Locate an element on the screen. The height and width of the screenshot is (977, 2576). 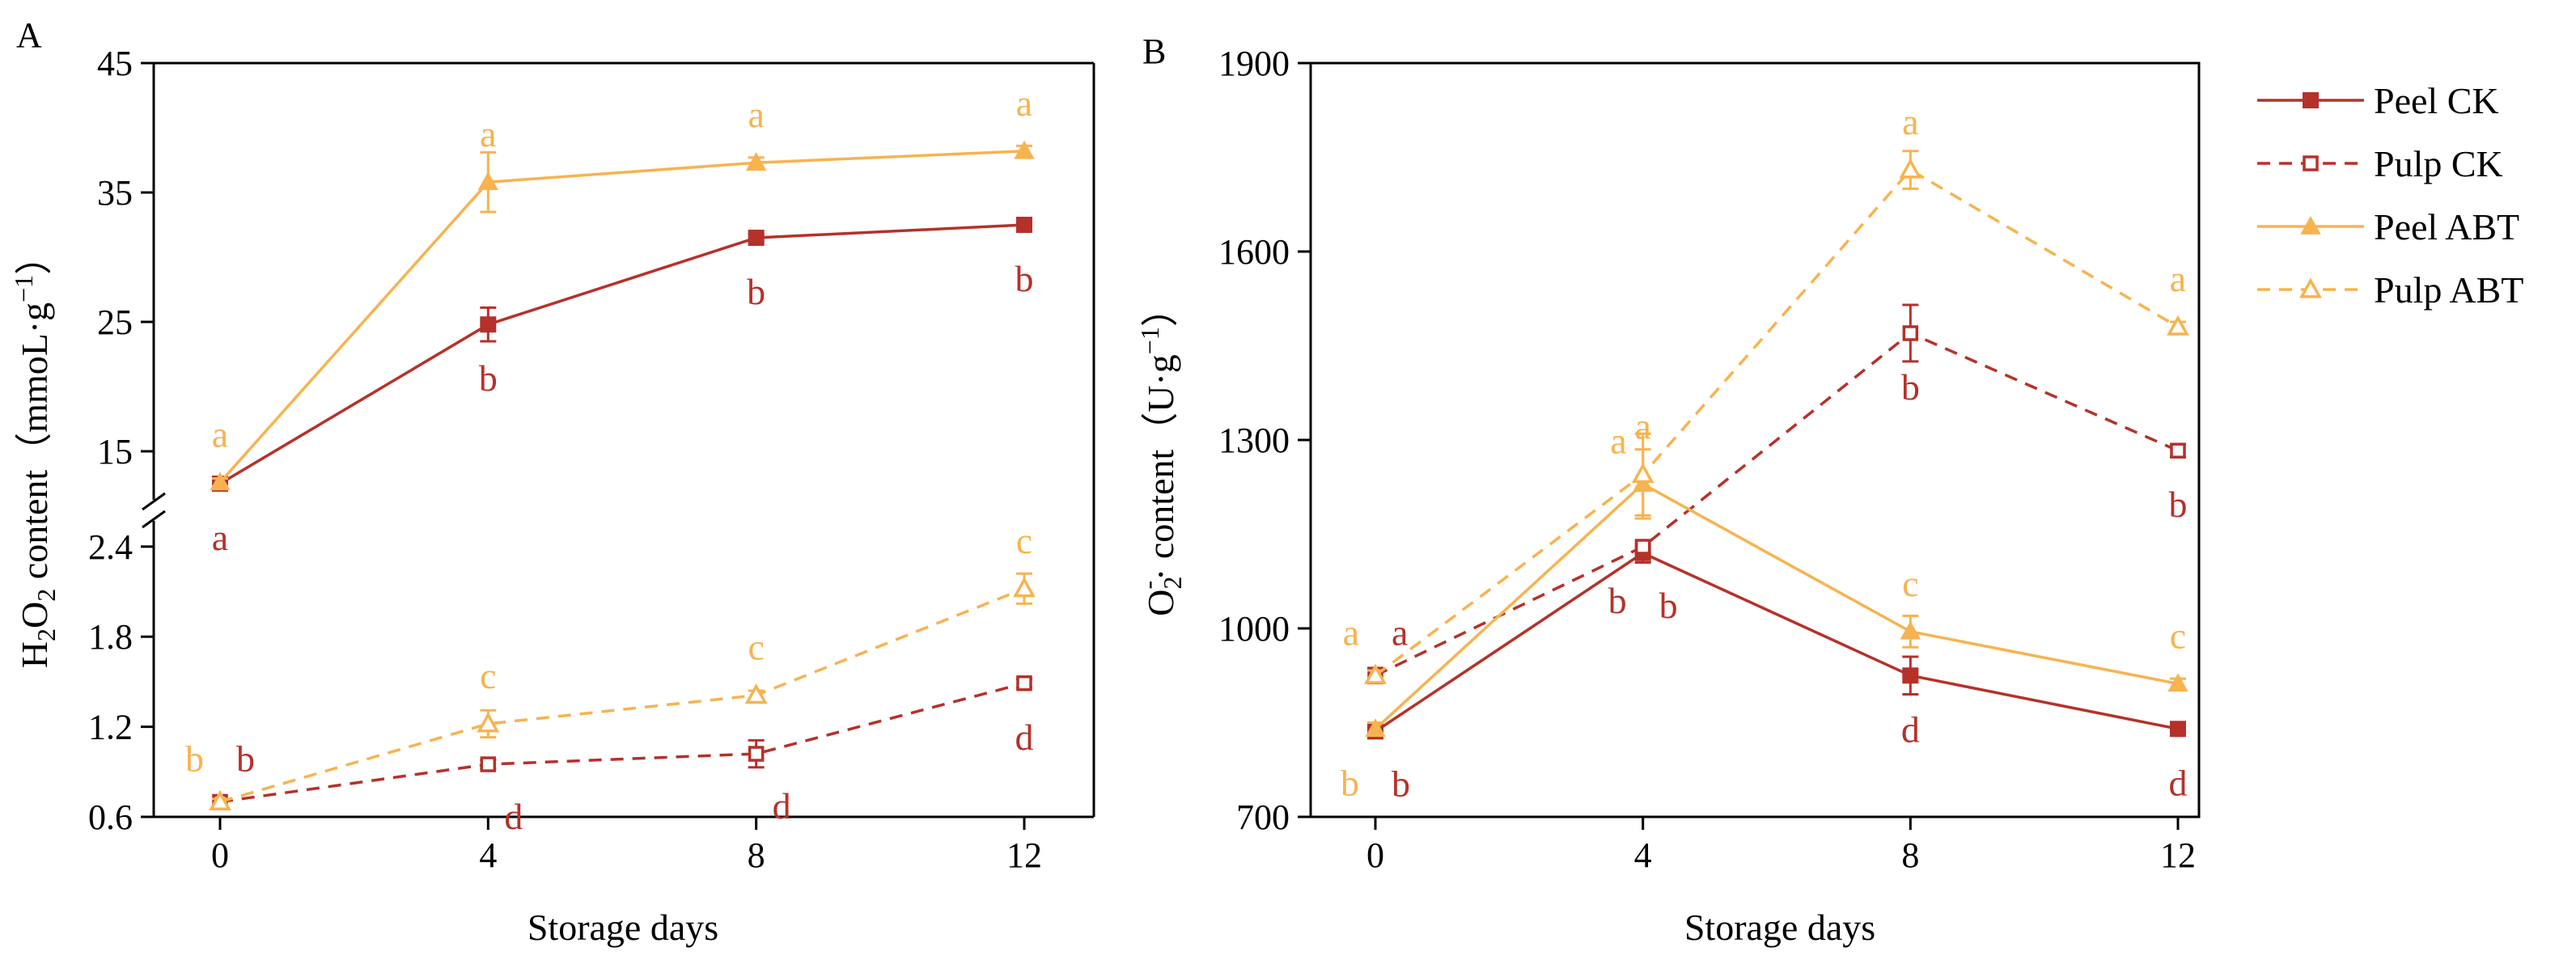
legend-item: Pulp ABT is located at coordinates (2390, 290).